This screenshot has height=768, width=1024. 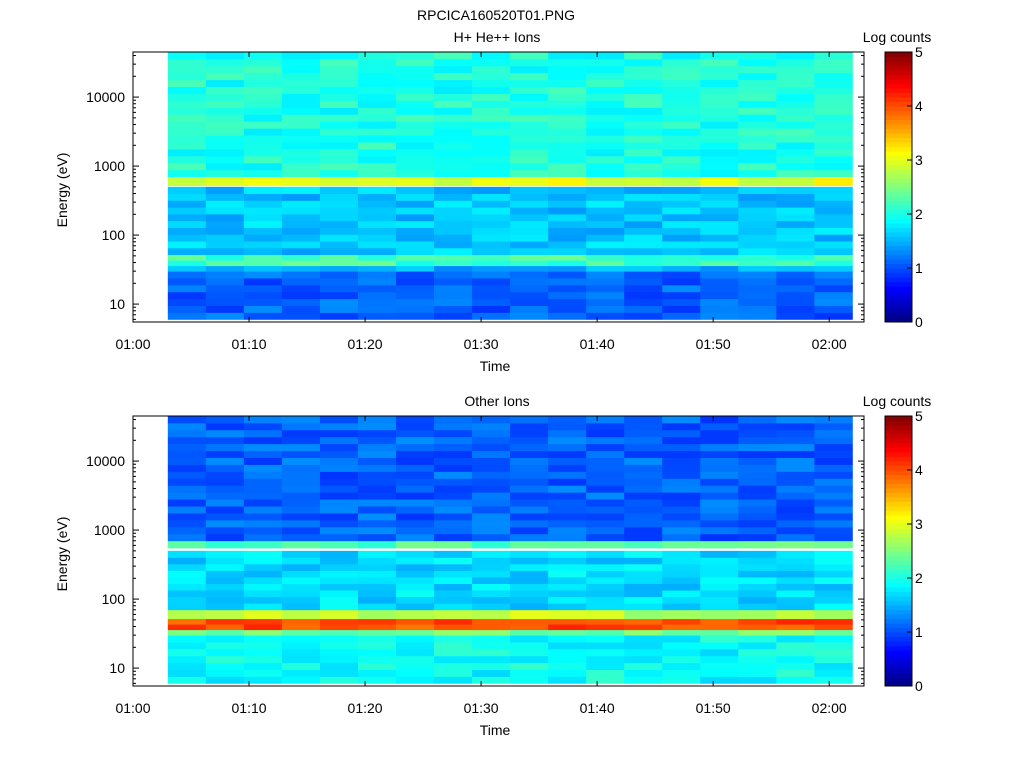 I want to click on colorbar-tick-label: 0, so click(x=919, y=322).